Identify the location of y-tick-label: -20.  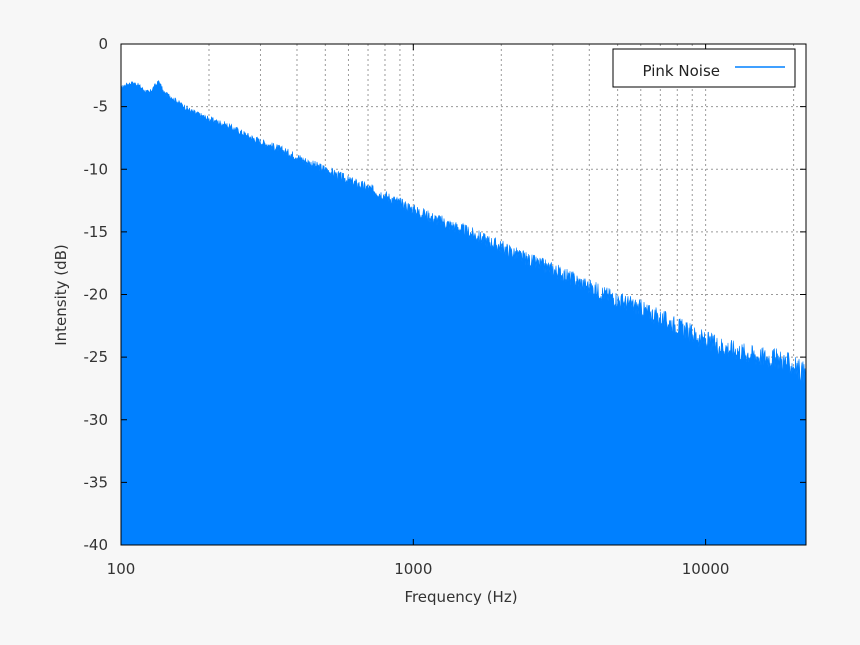
(96, 295).